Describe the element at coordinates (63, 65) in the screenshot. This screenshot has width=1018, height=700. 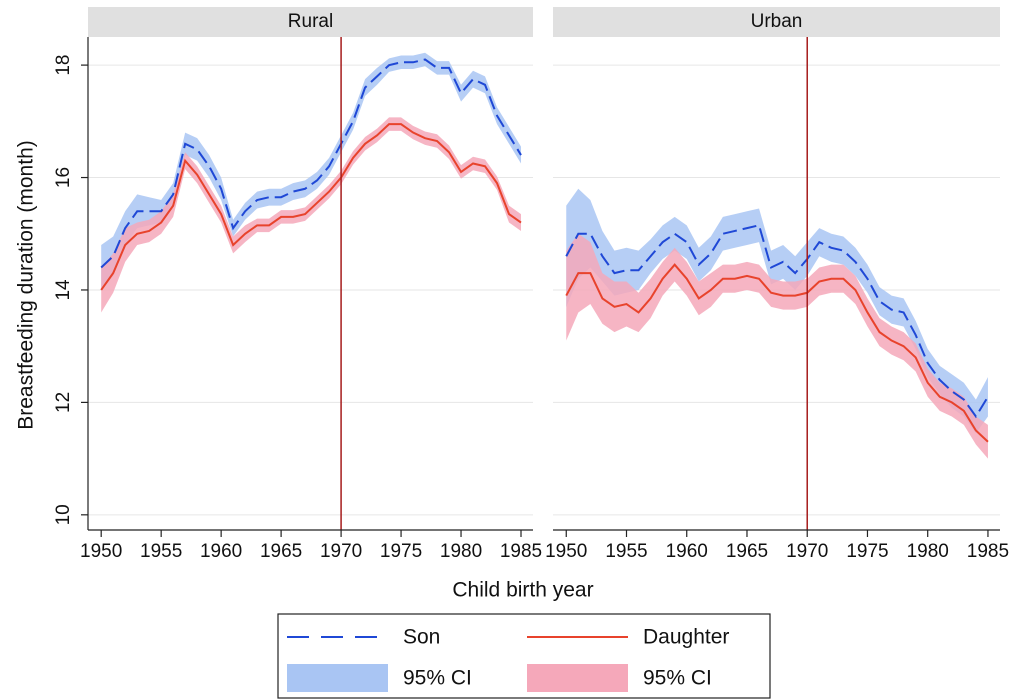
I see `y-tick-label: 18` at that location.